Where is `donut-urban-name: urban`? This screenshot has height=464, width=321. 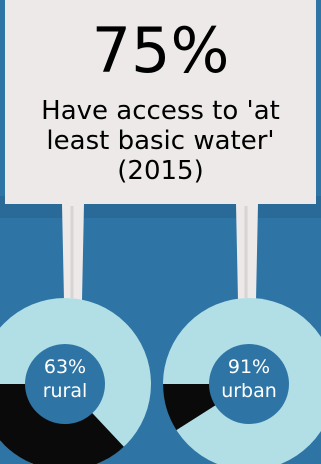
donut-urban-name: urban is located at coordinates (249, 391).